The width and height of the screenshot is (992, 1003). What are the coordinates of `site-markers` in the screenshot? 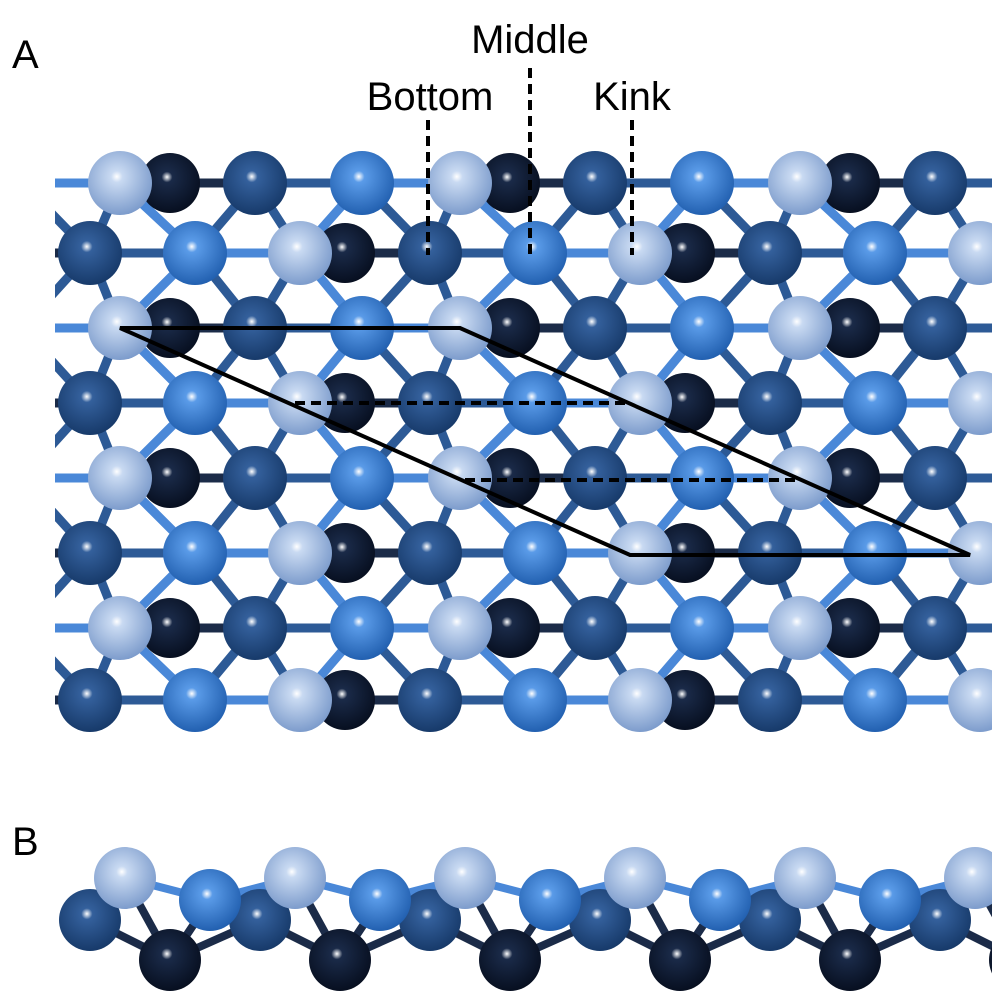 It's located at (530, 161).